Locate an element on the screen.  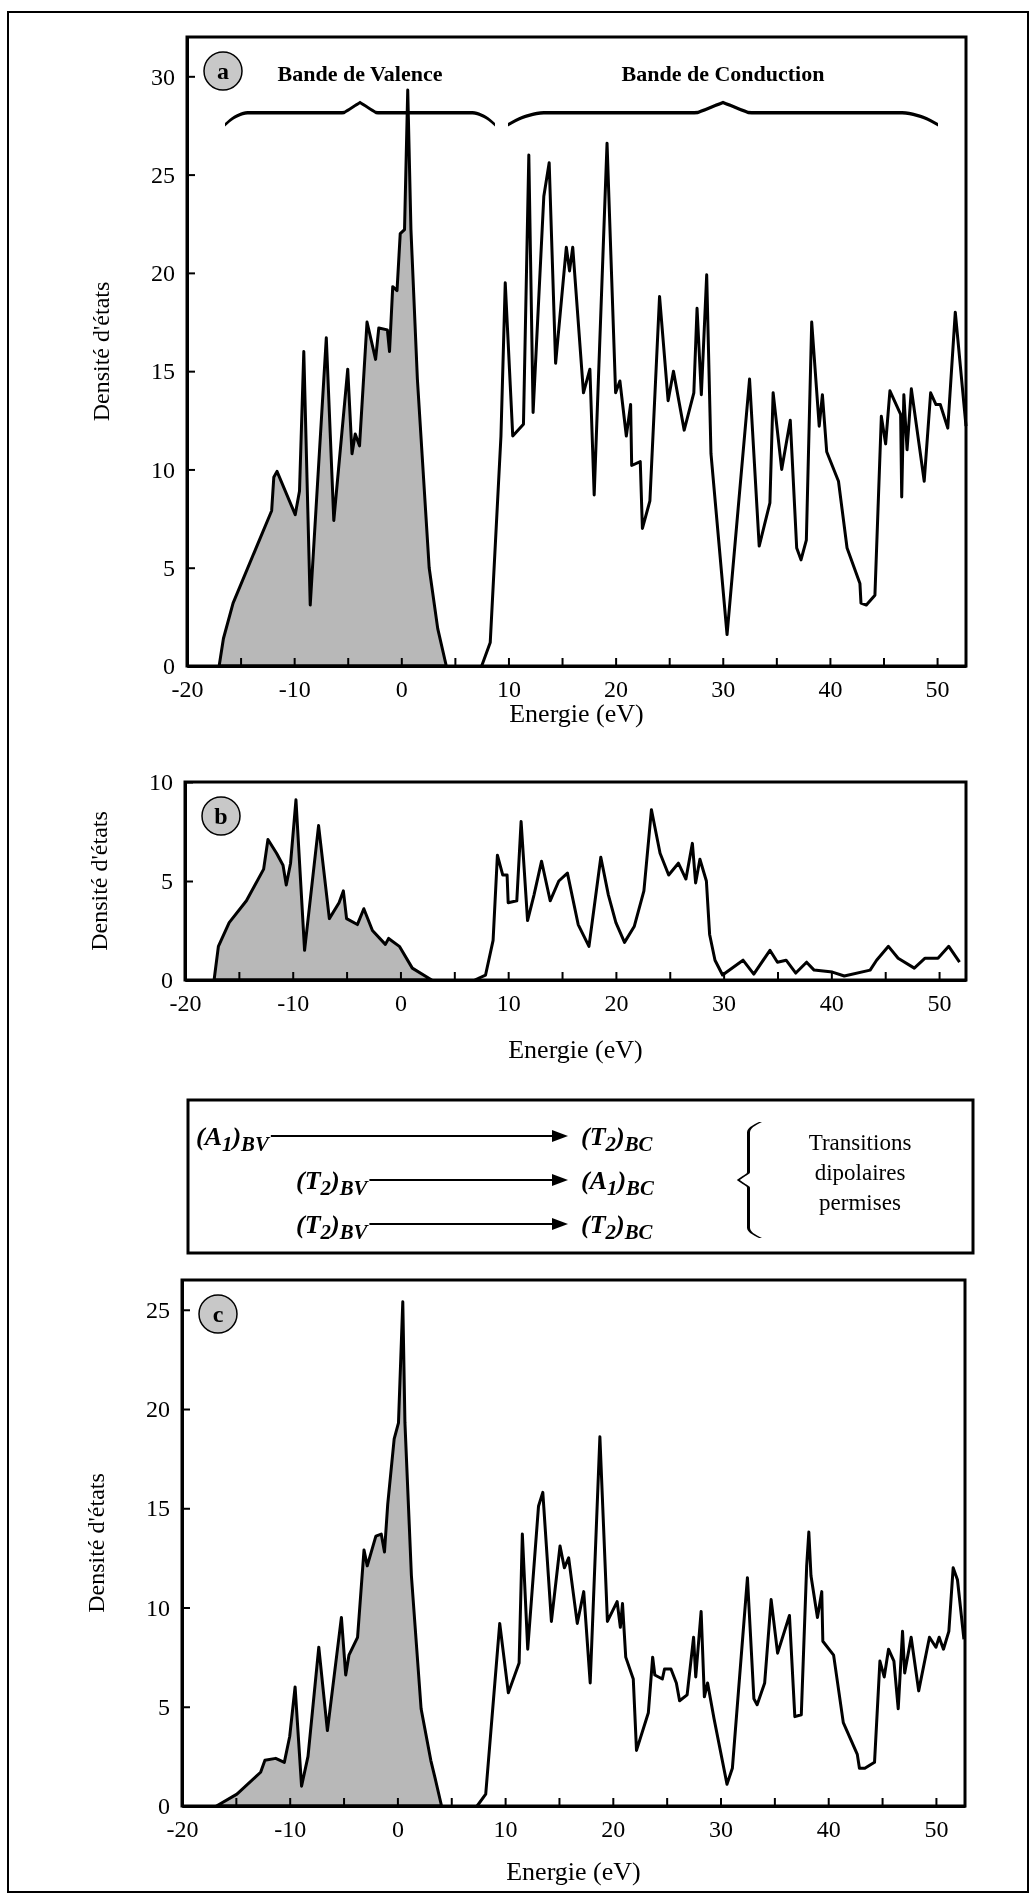
text: Transitions dipolaires permises is located at coordinates (860, 1172).